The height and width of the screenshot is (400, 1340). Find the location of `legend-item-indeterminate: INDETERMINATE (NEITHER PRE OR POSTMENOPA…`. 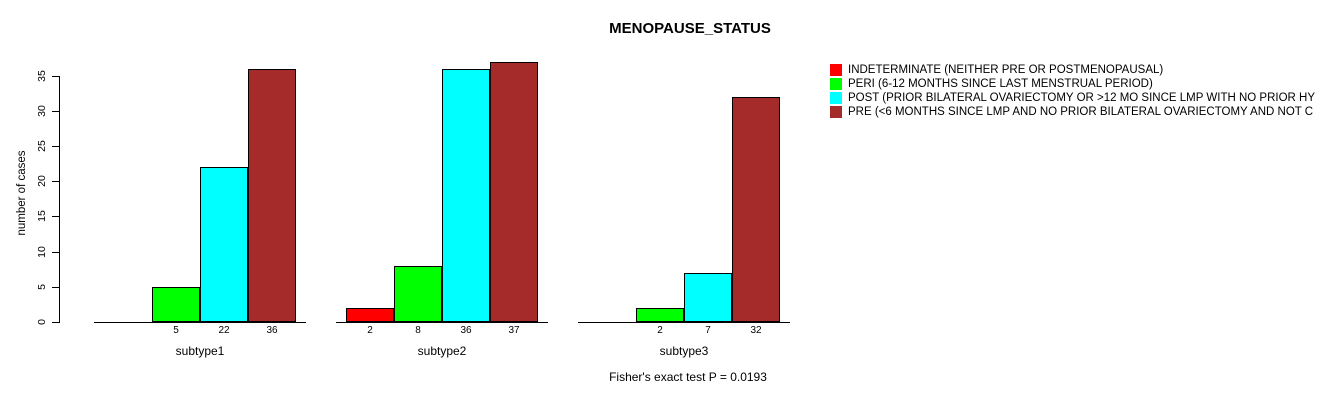

legend-item-indeterminate: INDETERMINATE (NEITHER PRE OR POSTMENOPA… is located at coordinates (1072, 70).